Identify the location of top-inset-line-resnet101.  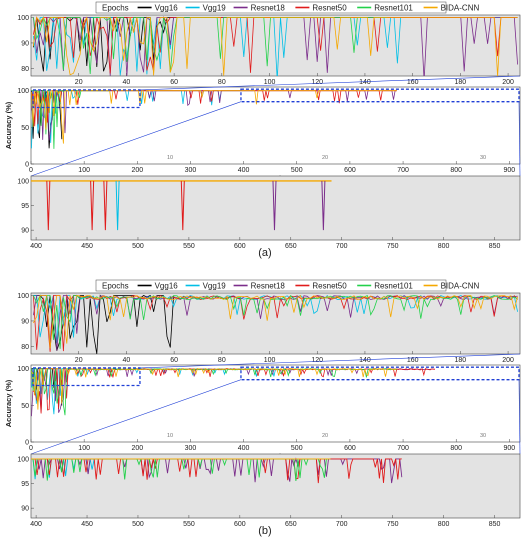
(275, 321).